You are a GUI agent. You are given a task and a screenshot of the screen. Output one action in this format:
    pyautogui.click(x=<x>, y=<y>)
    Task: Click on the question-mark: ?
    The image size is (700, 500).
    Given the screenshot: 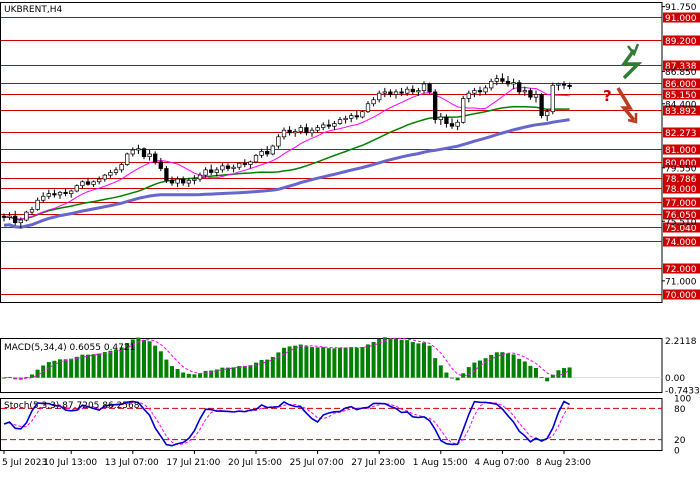 What is the action you would take?
    pyautogui.click(x=607, y=96)
    